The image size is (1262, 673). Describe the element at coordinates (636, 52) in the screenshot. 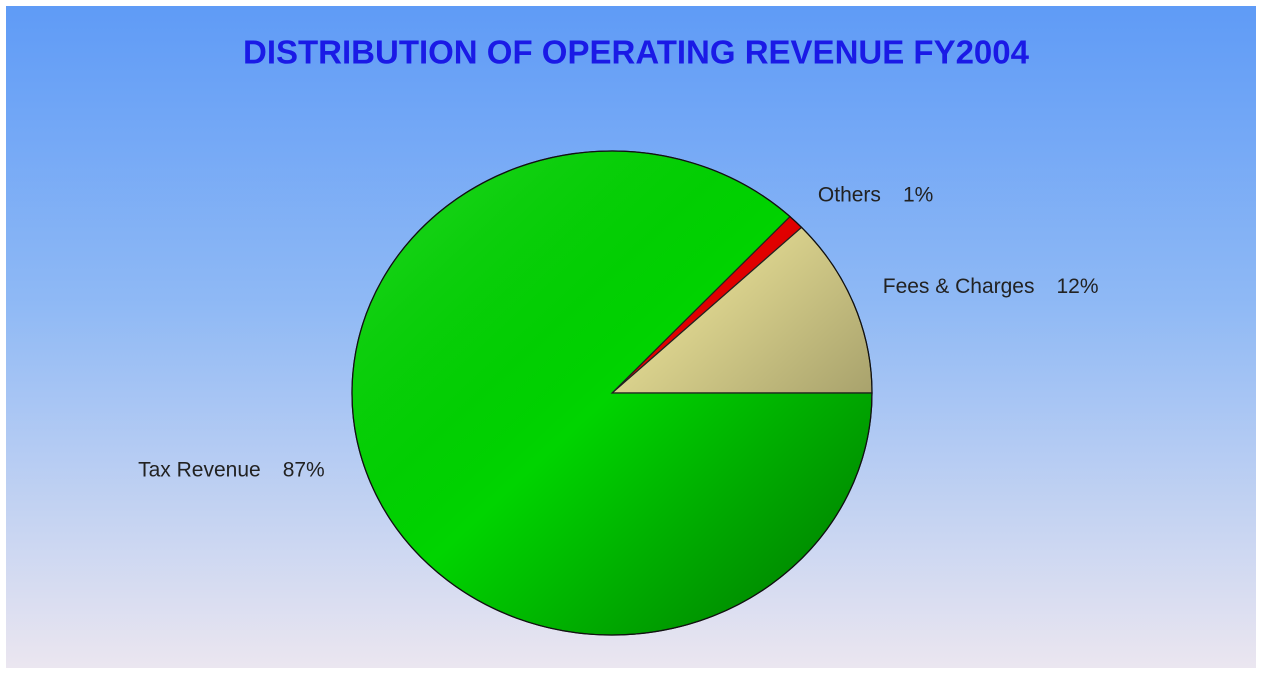

I see `chart-title: DISTRIBUTION OF OPERATING REVENUE FY2004` at that location.